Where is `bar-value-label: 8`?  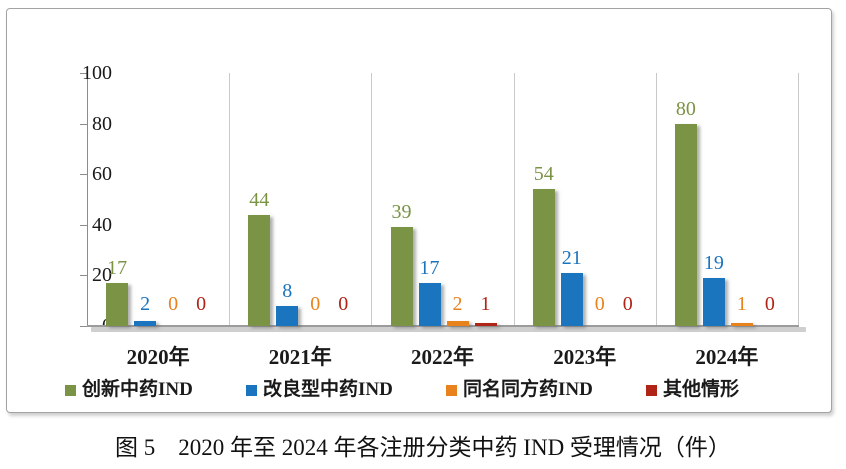 bar-value-label: 8 is located at coordinates (287, 290).